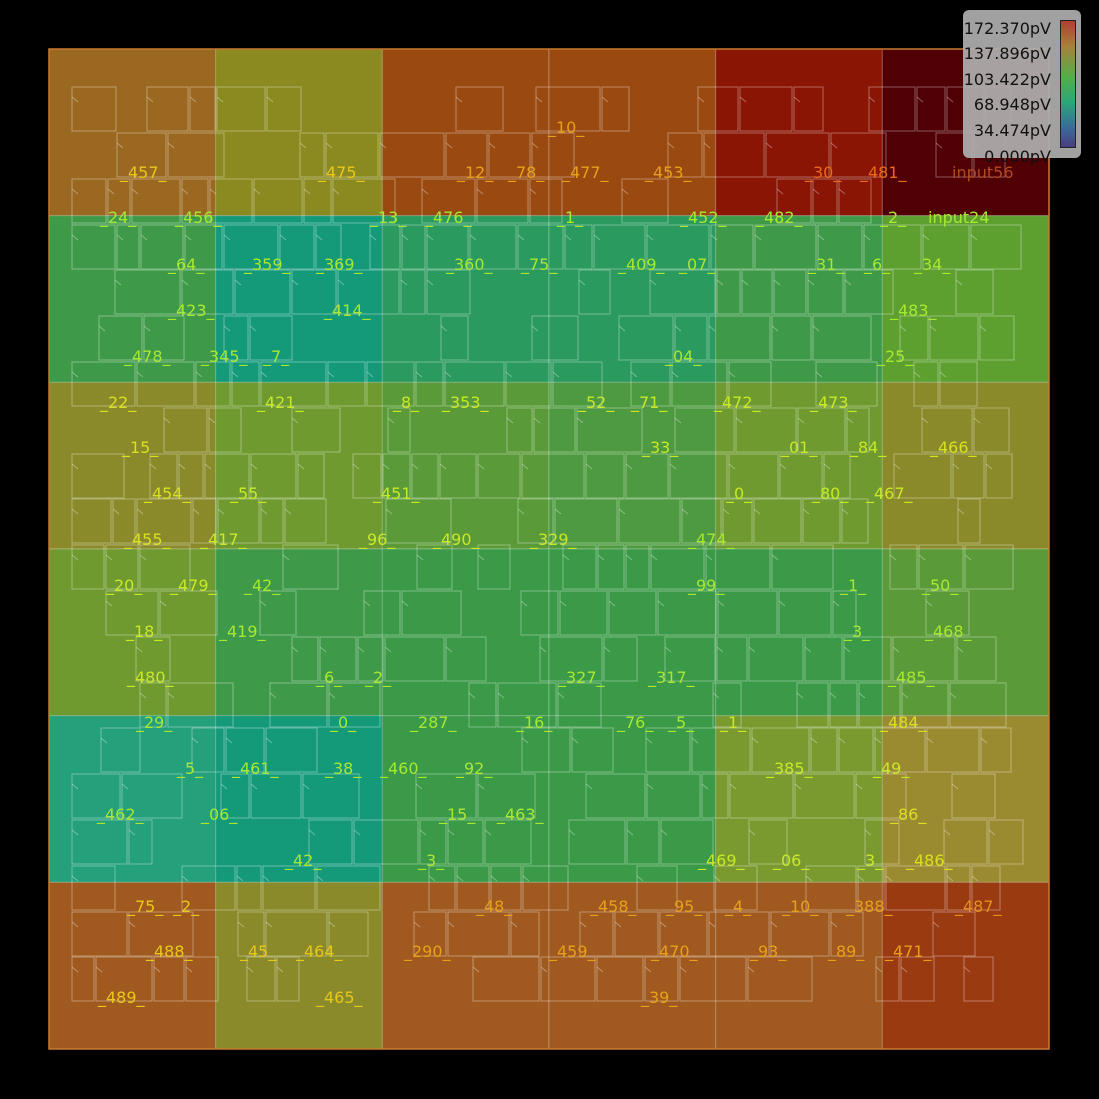  I want to click on instance-label: _369_, so click(339, 265).